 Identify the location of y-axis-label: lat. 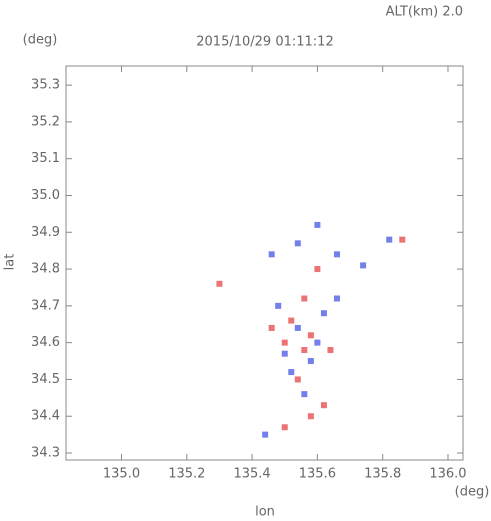
(10, 262).